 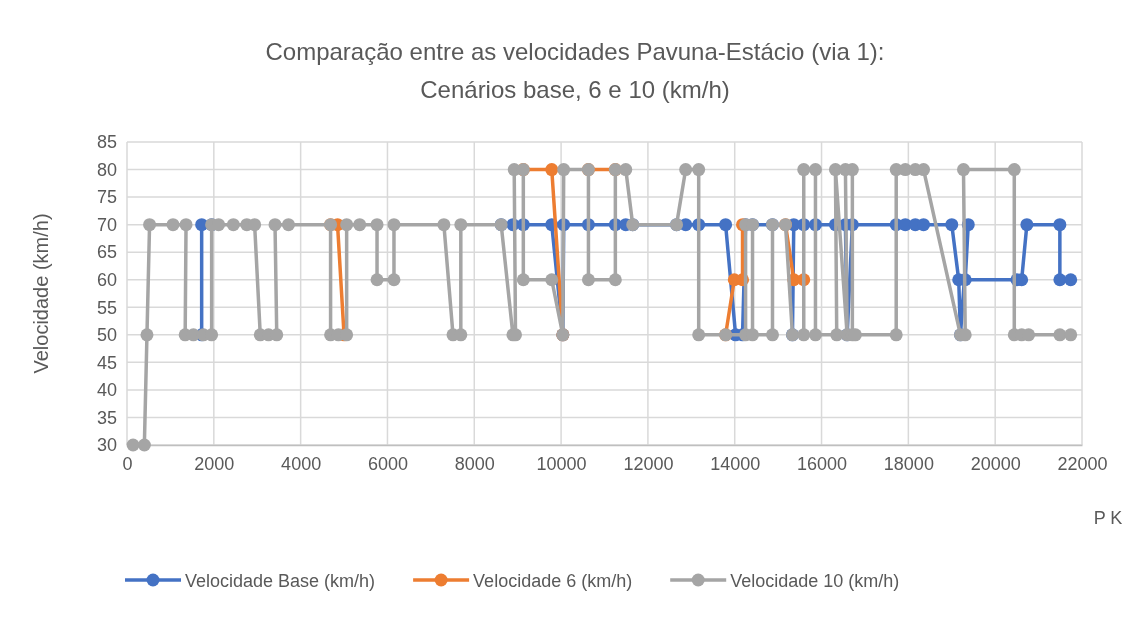 What do you see at coordinates (1082, 463) in the screenshot?
I see `x-tick-label: 22000` at bounding box center [1082, 463].